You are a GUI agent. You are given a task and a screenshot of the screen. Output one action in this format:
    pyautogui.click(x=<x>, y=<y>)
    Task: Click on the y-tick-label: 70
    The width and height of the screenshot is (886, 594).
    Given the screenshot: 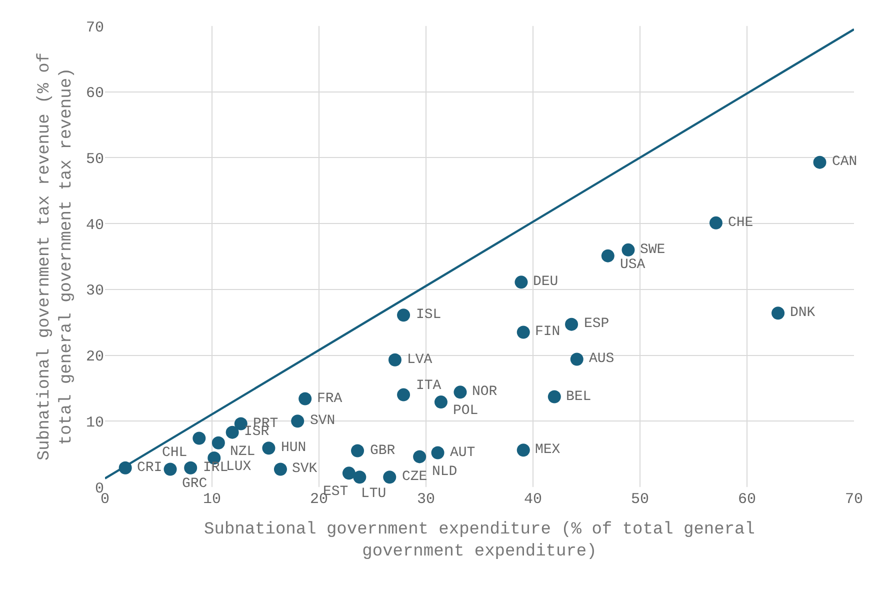 What is the action you would take?
    pyautogui.click(x=95, y=27)
    